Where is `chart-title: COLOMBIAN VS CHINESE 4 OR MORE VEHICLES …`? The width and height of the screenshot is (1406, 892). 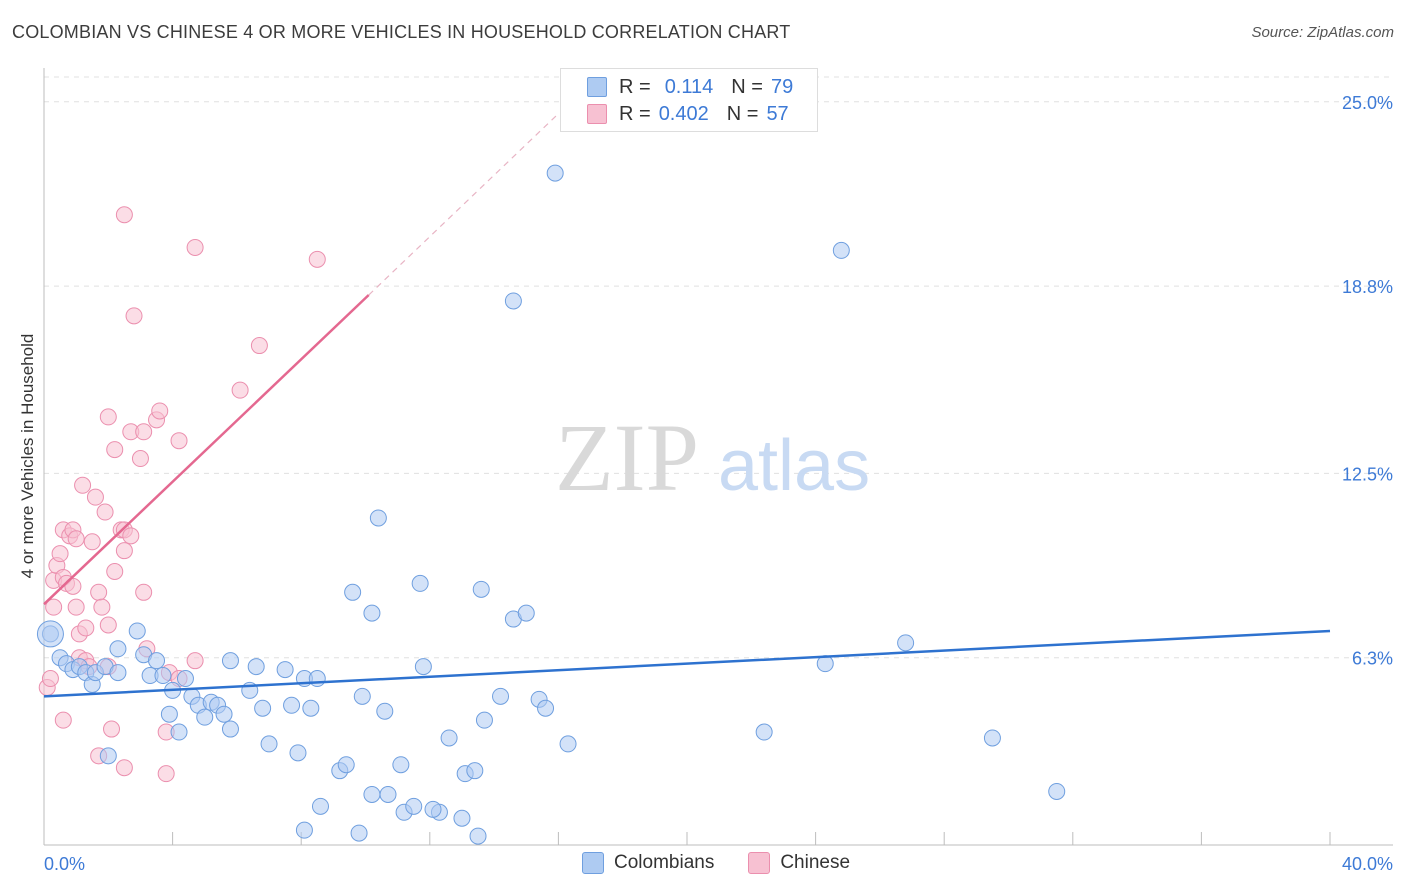
chart-title: COLOMBIAN VS CHINESE 4 OR MORE VEHICLES … is located at coordinates (401, 32).